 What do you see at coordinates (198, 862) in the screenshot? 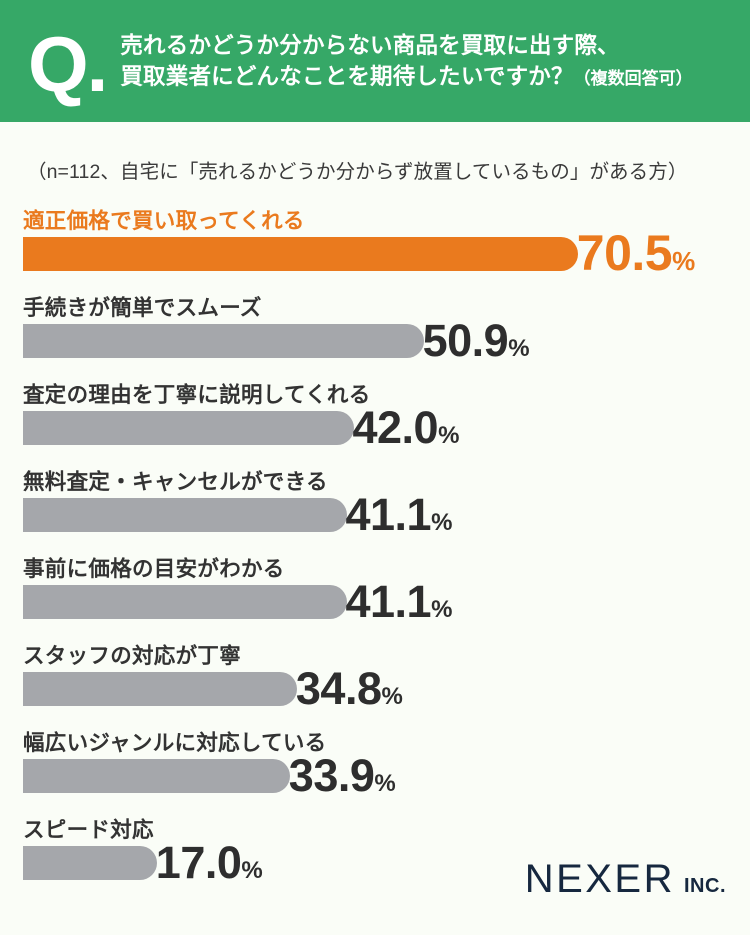
I see `bar-value-number: 17.0` at bounding box center [198, 862].